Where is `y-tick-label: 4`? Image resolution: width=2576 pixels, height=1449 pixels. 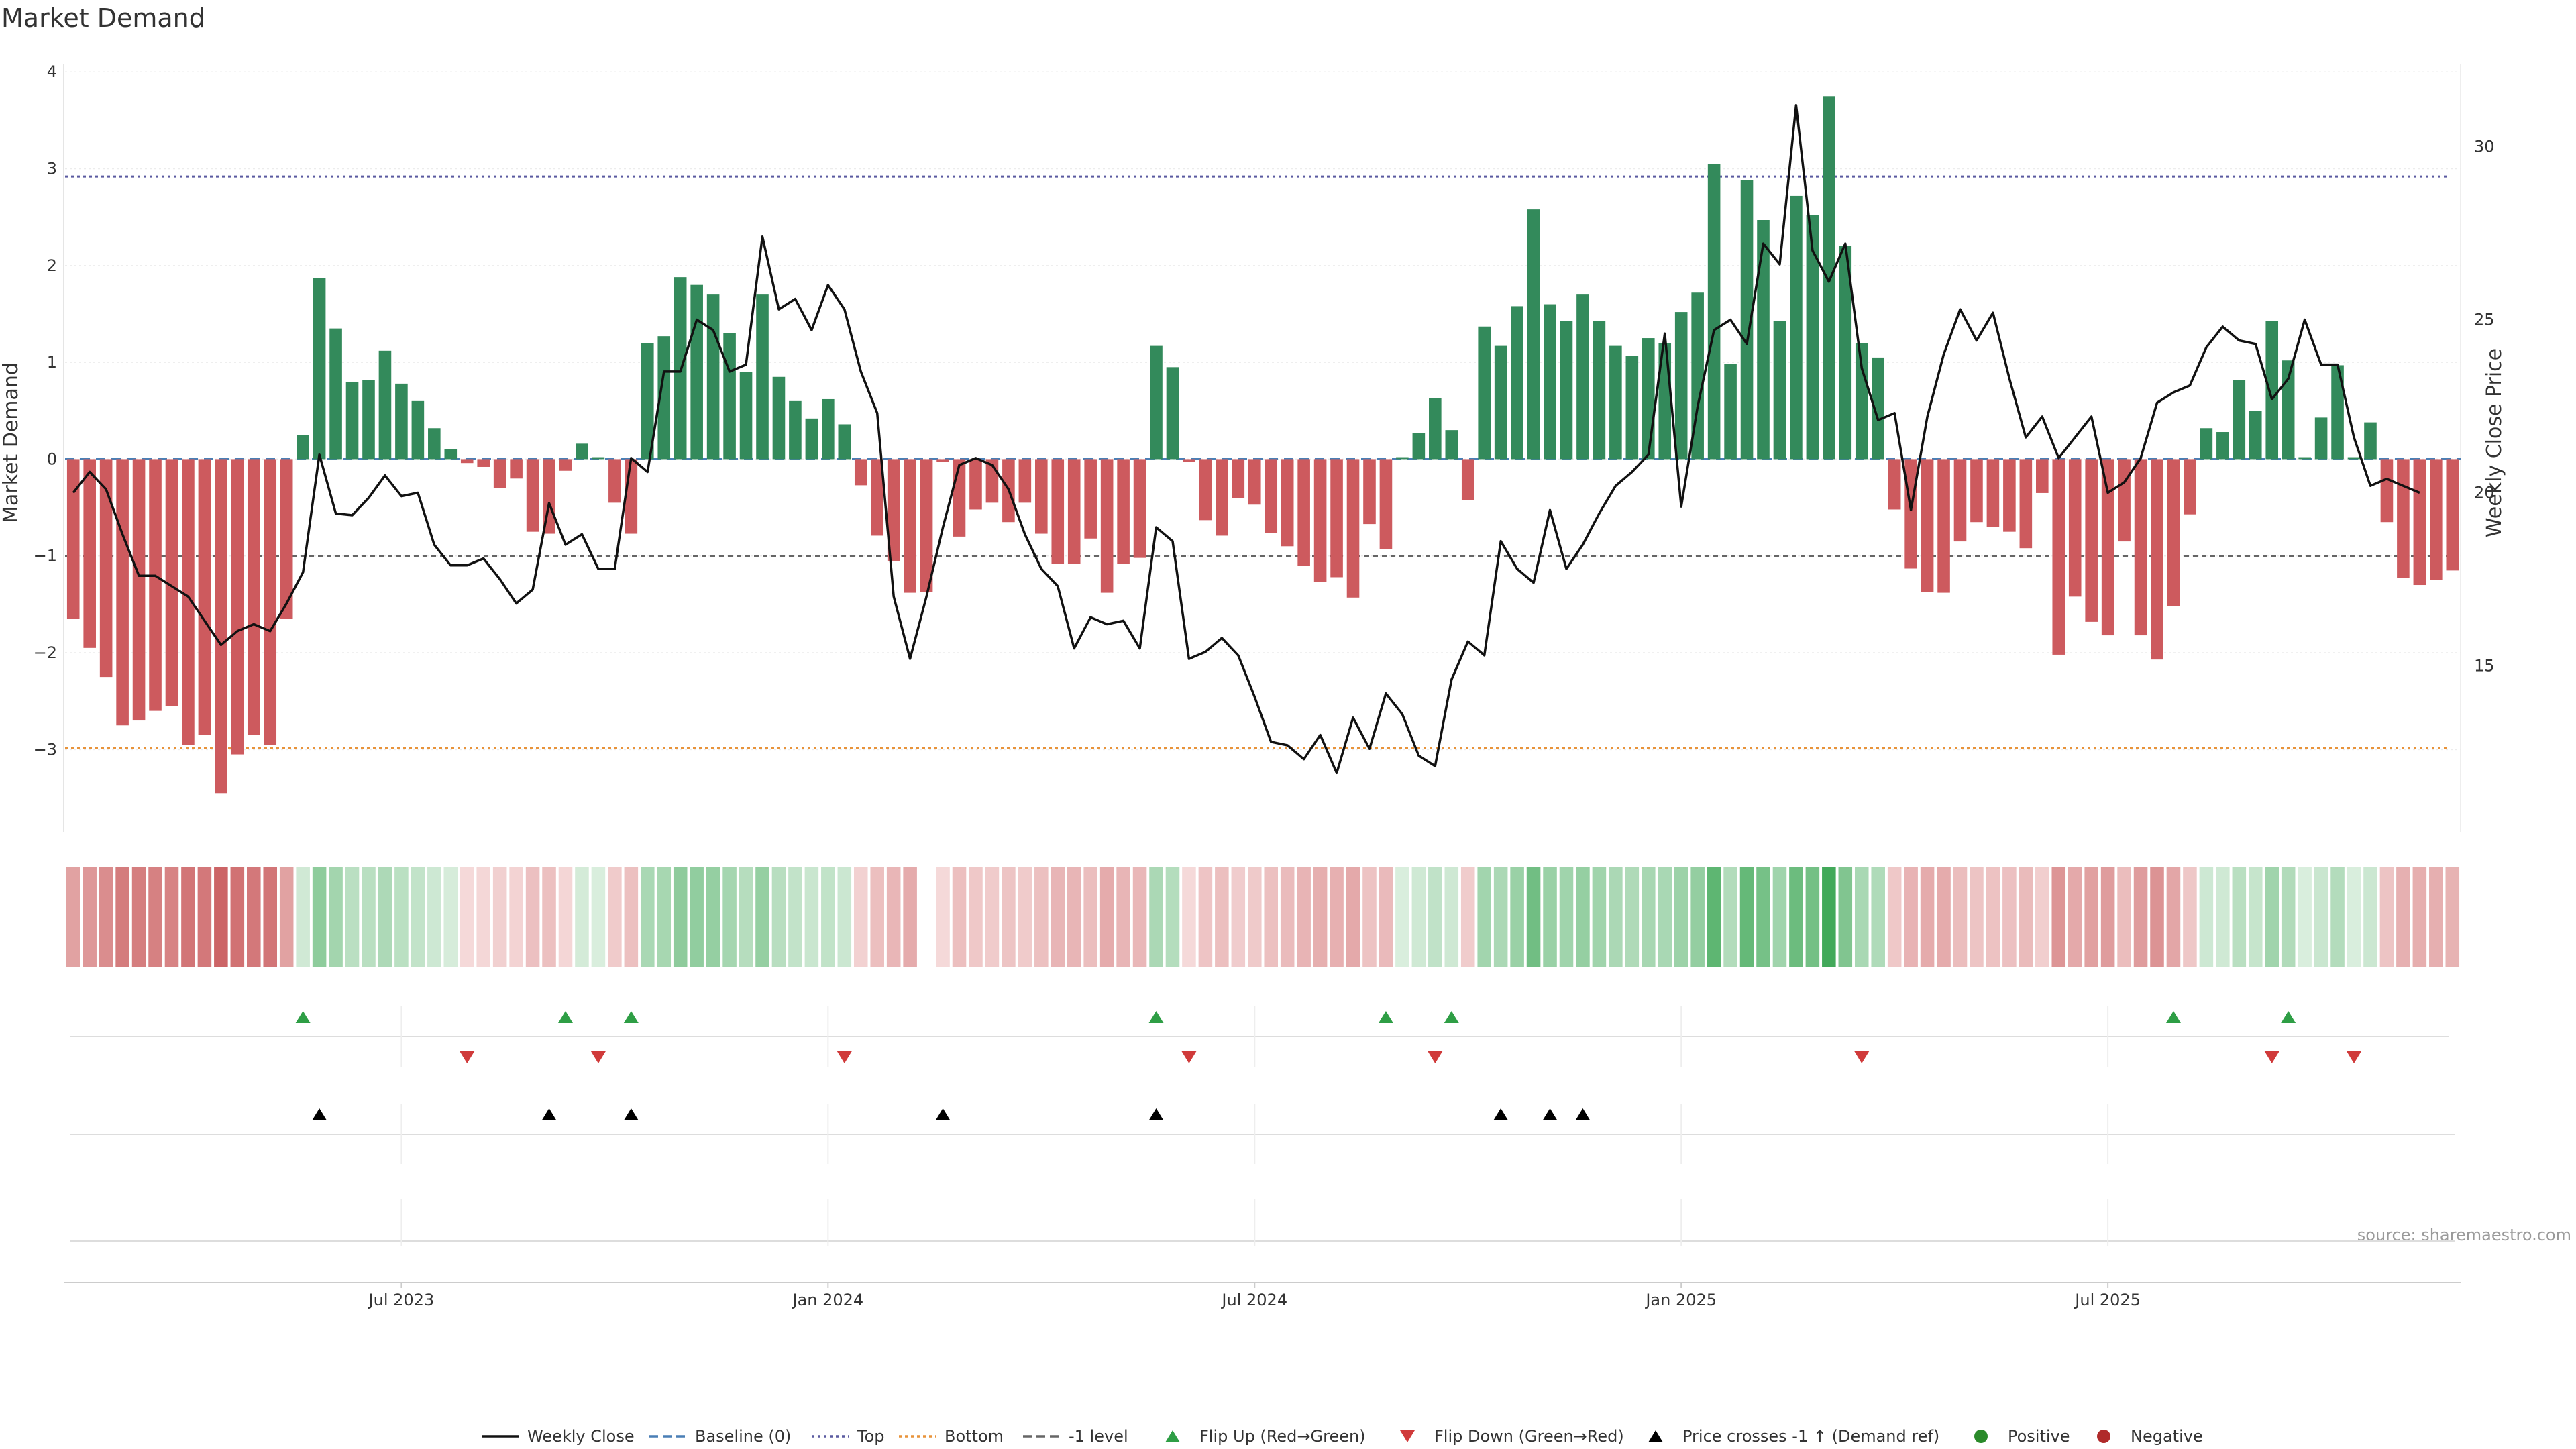
y-tick-label: 4 is located at coordinates (52, 71).